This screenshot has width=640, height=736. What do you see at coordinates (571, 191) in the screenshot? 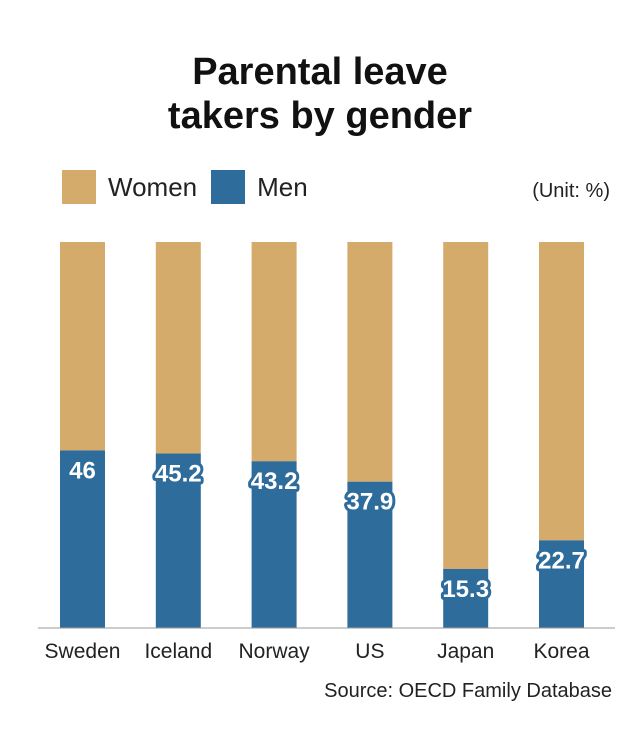
I see `unit-label: (Unit: %)` at bounding box center [571, 191].